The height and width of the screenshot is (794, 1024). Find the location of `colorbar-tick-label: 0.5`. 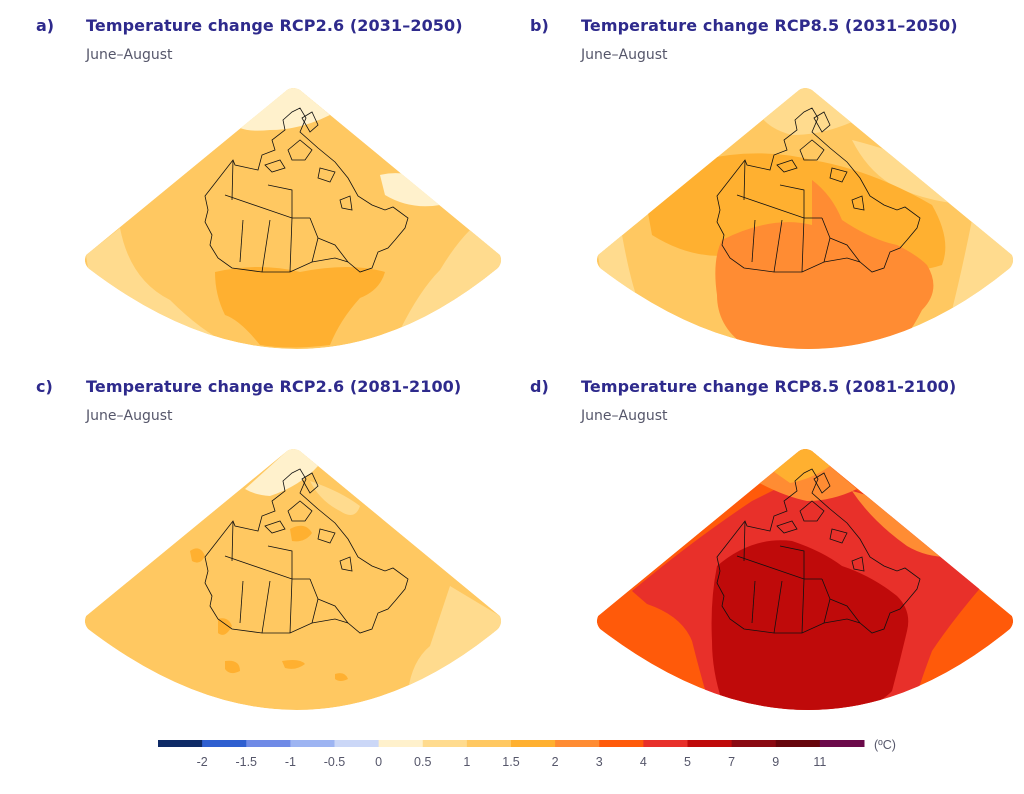

colorbar-tick-label: 0.5 is located at coordinates (422, 762).